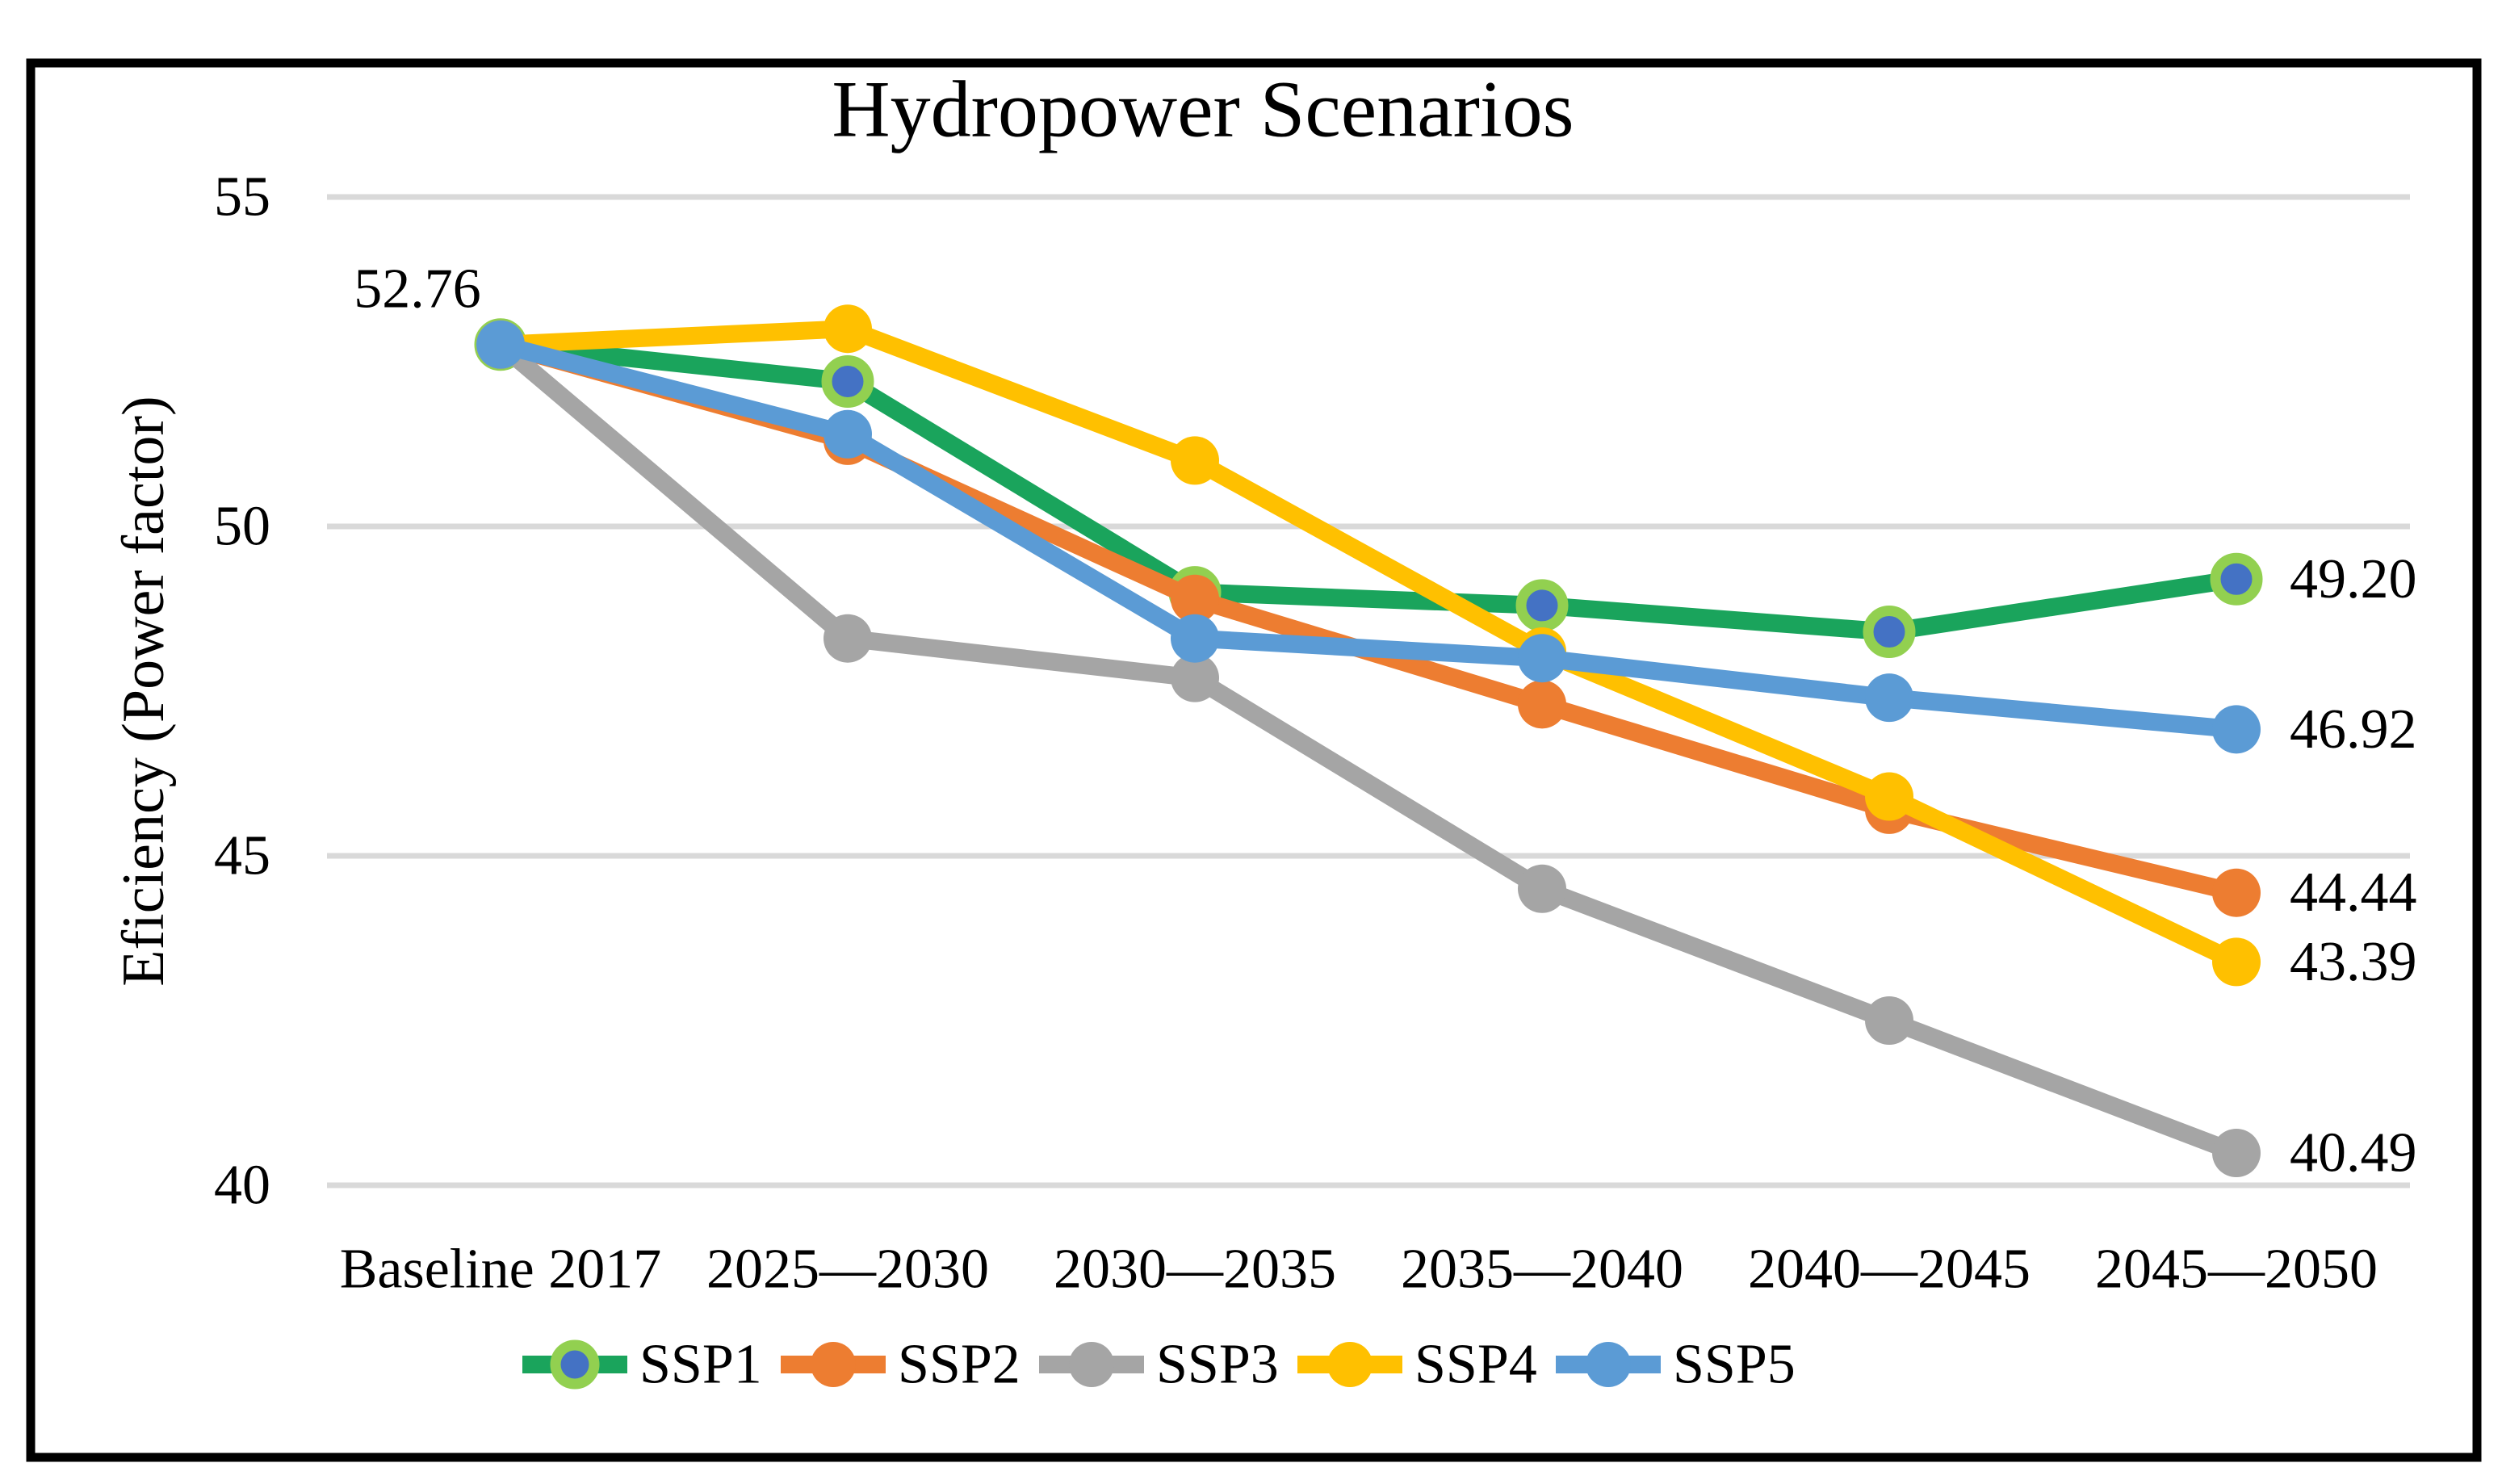 The image size is (2502, 1484). Describe the element at coordinates (242, 691) in the screenshot. I see `y-axis-tick-labels: 40 45 50 55` at that location.